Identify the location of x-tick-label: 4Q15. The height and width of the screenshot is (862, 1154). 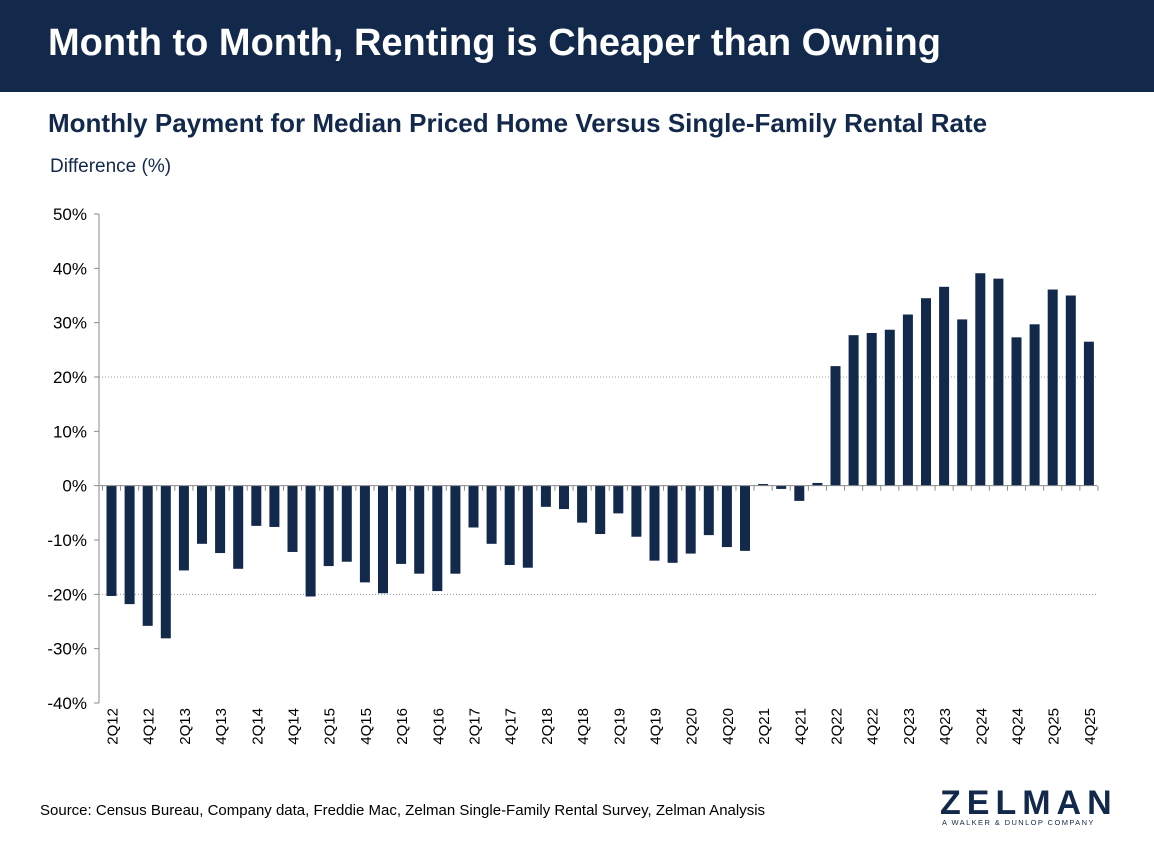
(366, 726).